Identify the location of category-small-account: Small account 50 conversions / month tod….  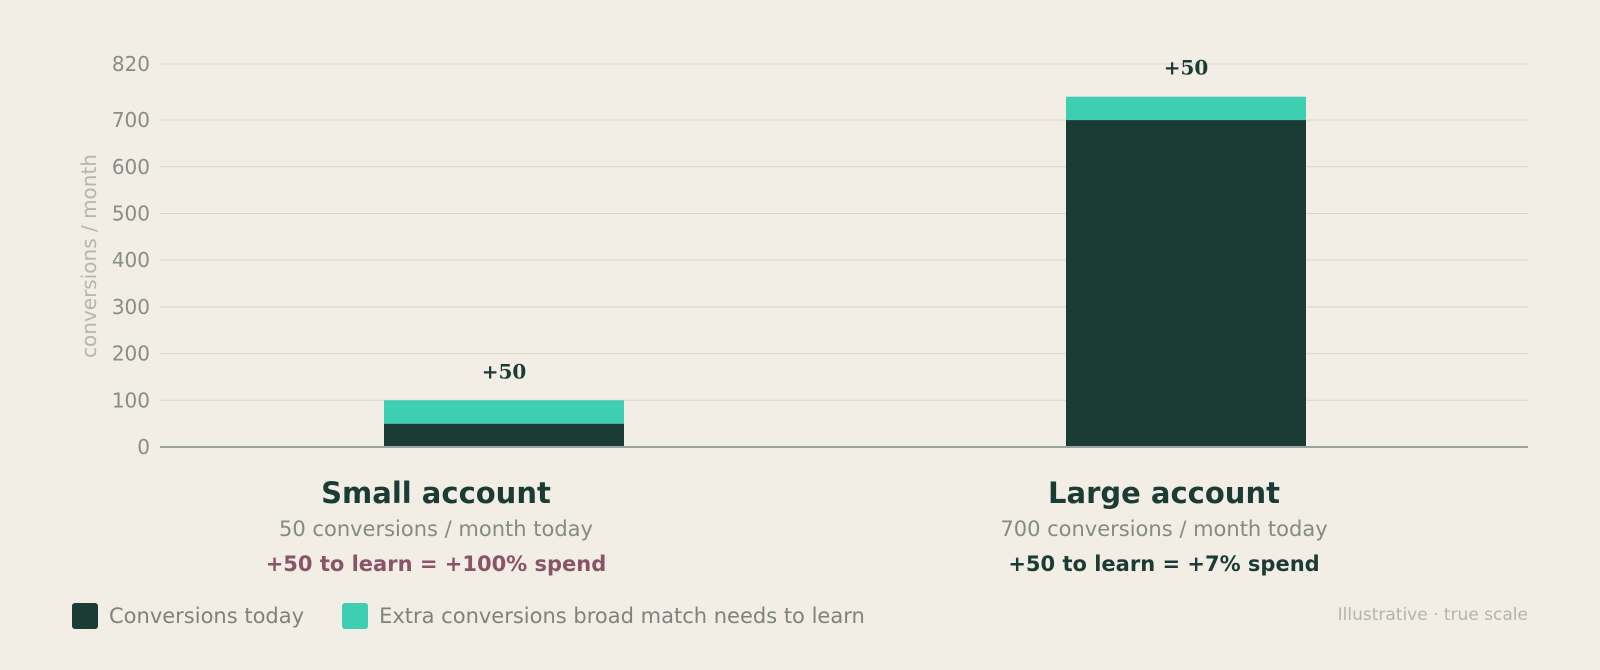
(436, 526).